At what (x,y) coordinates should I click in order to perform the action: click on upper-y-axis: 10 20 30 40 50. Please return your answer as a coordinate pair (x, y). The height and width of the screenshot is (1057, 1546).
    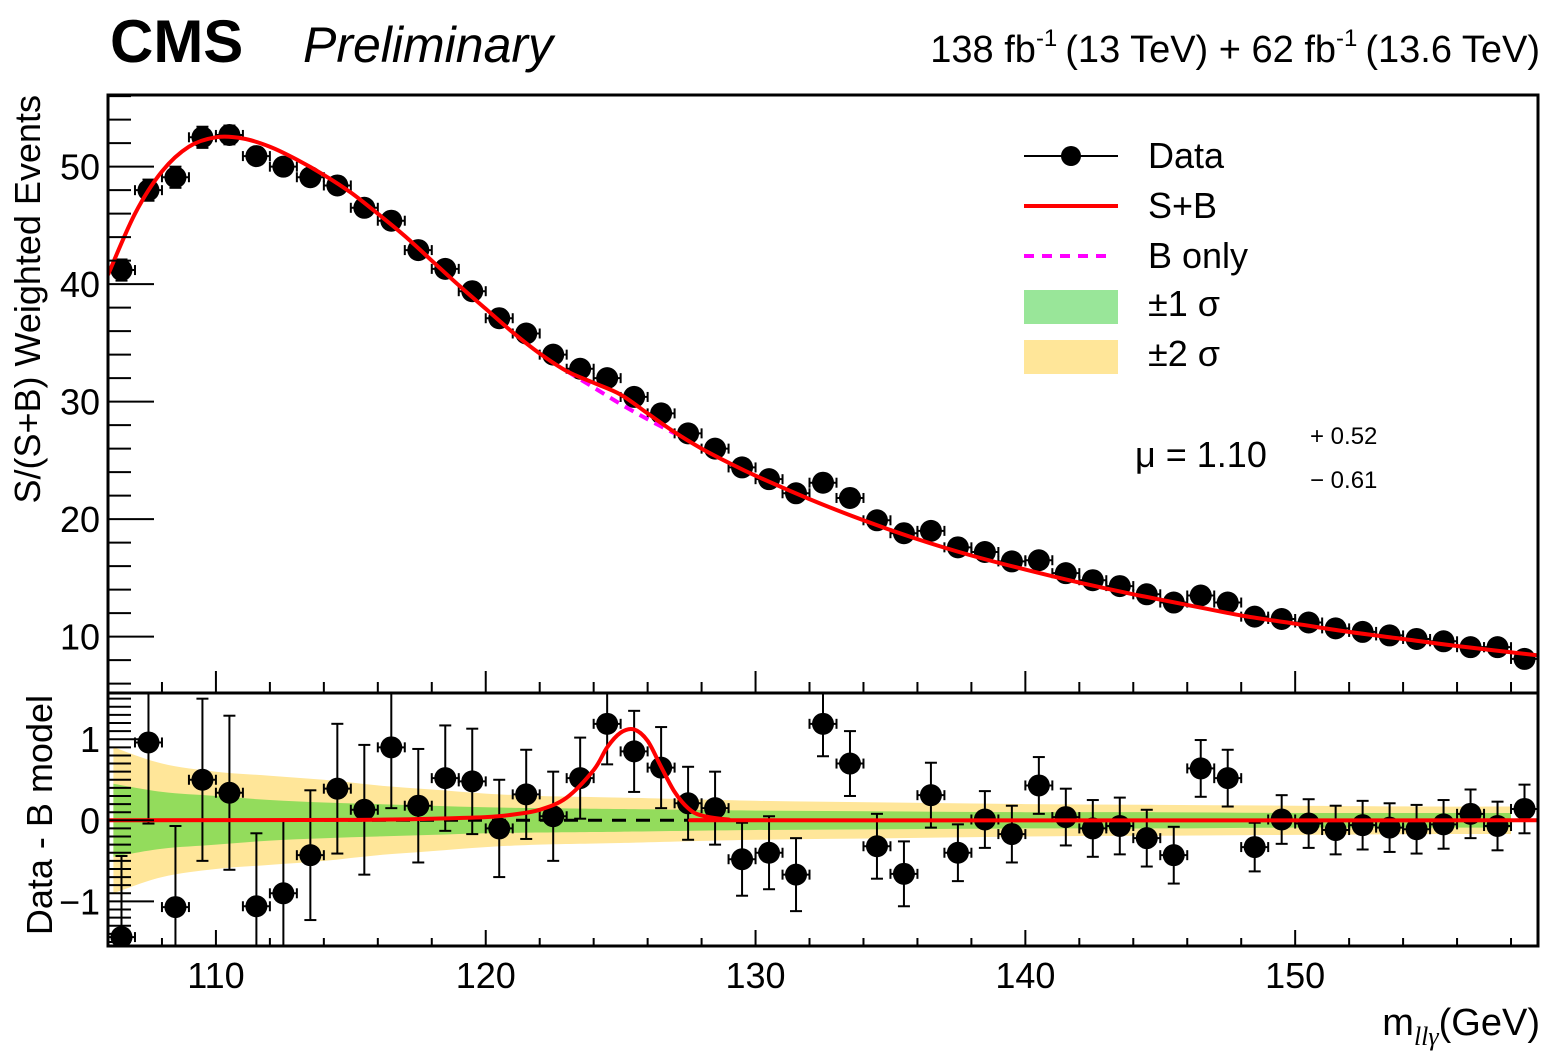
    Looking at the image, I should click on (107, 390).